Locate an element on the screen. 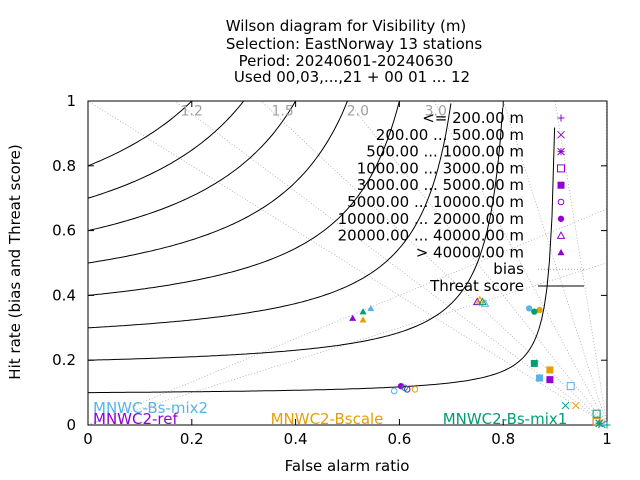 Image resolution: width=640 pixels, height=480 pixels. legend-entry-label: 3000.00 ... 5000.00 m is located at coordinates (440, 185).